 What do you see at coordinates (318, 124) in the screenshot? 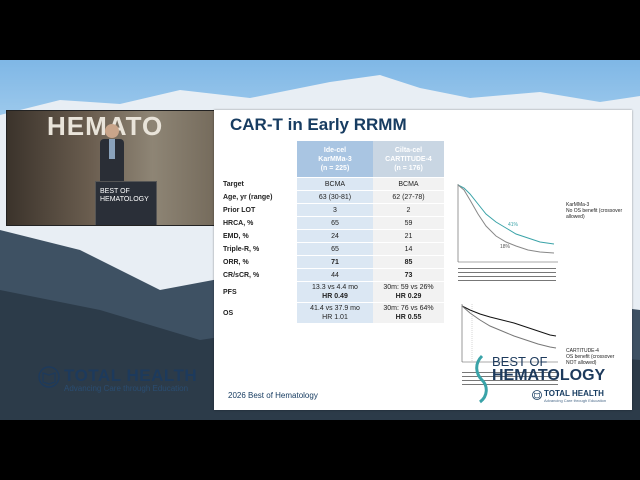
I see `slide-title: CAR-T in Early RRMM` at bounding box center [318, 124].